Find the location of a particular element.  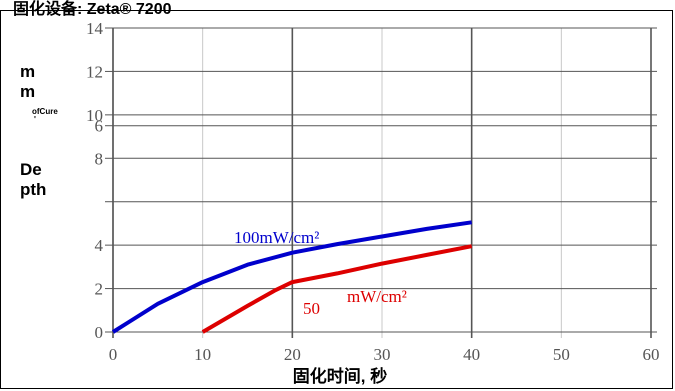

x-axis-label: 固化时间, 秒 is located at coordinates (340, 376).